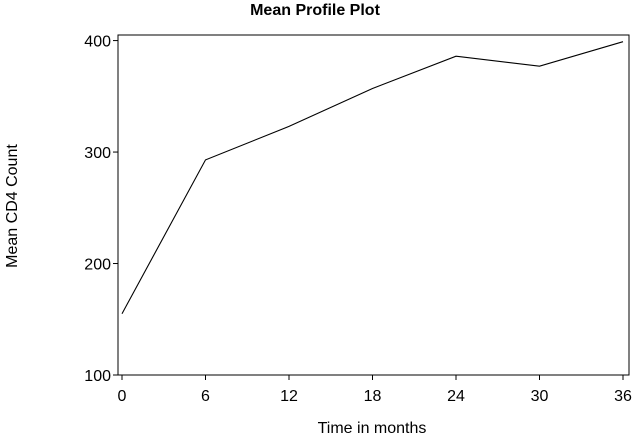  What do you see at coordinates (315, 10) in the screenshot?
I see `chart-title: Mean Profile Plot` at bounding box center [315, 10].